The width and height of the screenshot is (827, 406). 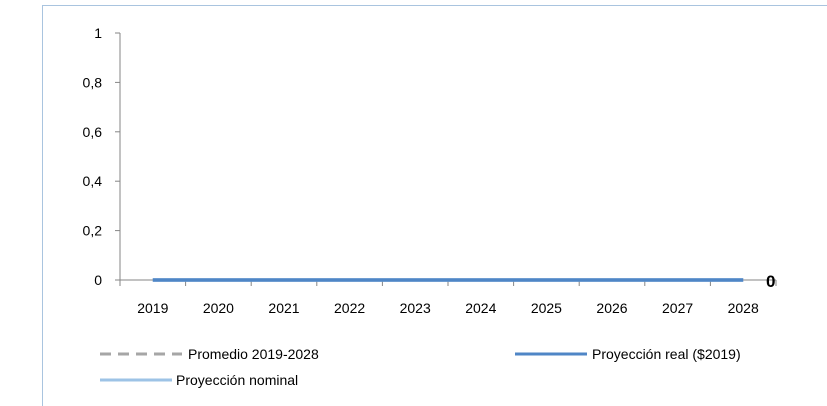 I want to click on x-tick-label: 2026, so click(x=611, y=308).